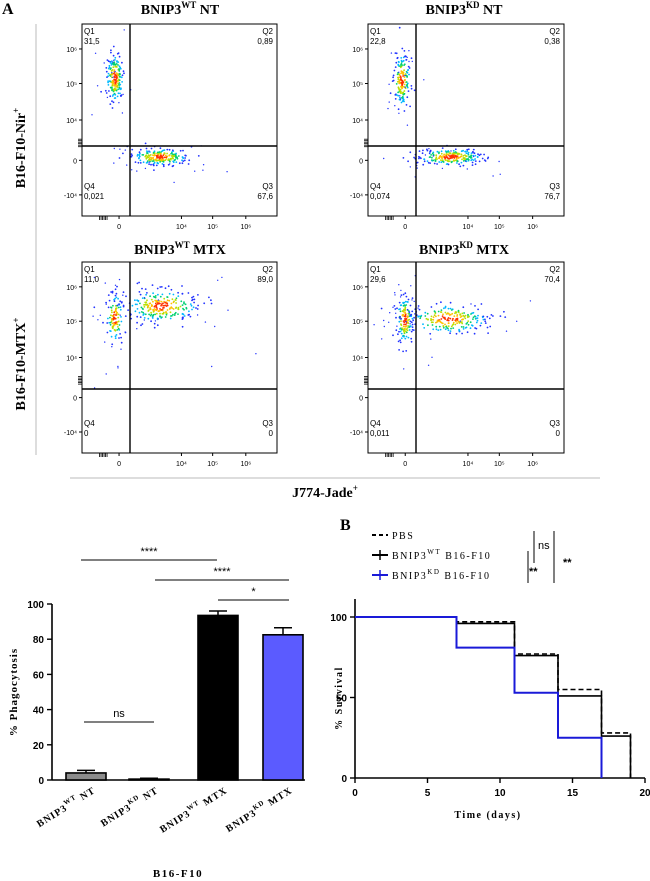 This screenshot has height=881, width=650. I want to click on quadrant-value: 67,6, so click(265, 196).